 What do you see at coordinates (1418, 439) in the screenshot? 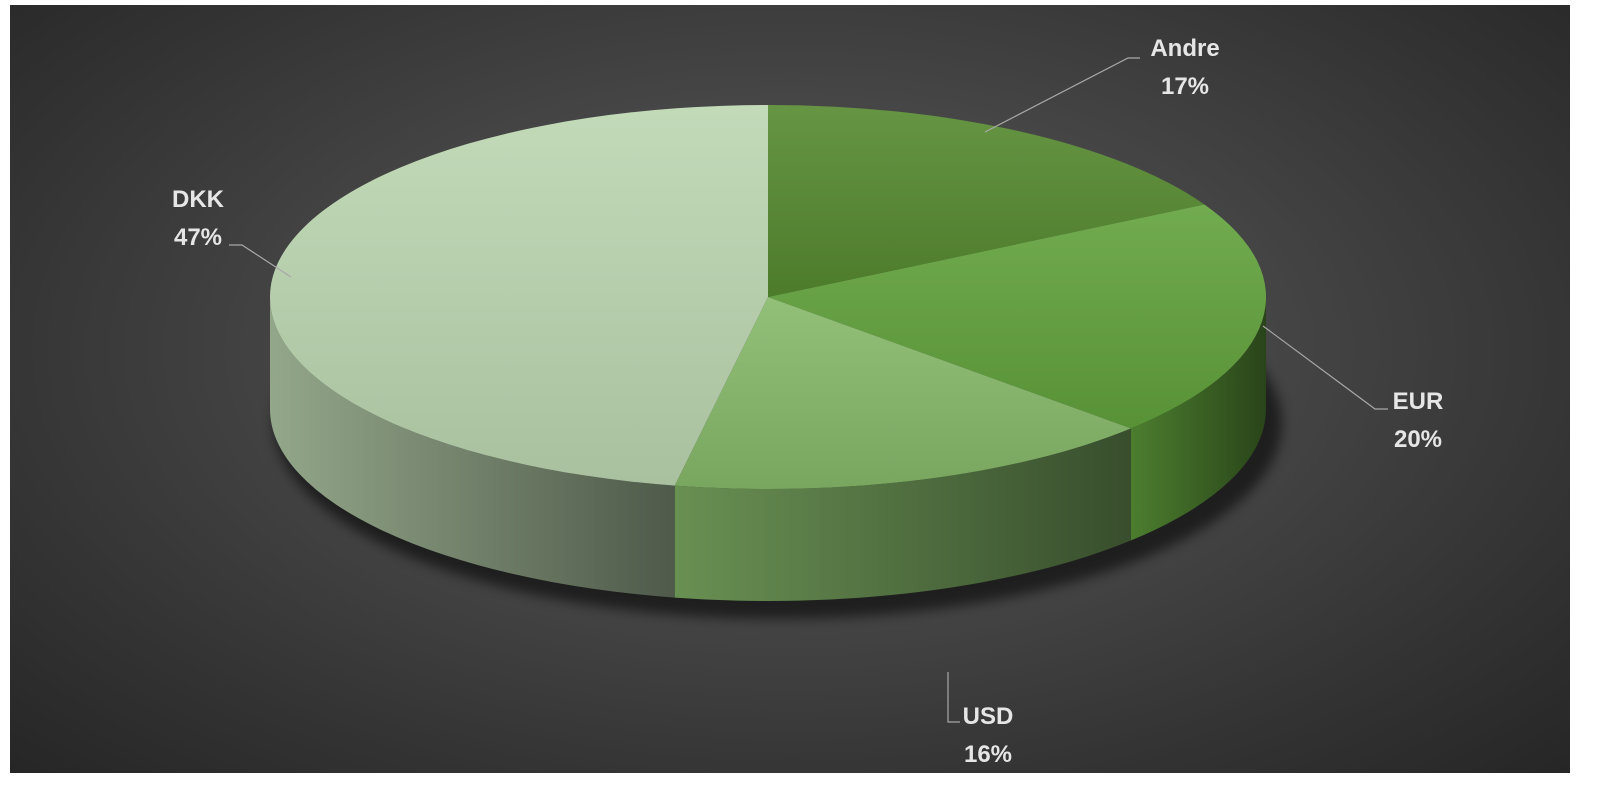
I see `slice-percent-eur: 20%` at bounding box center [1418, 439].